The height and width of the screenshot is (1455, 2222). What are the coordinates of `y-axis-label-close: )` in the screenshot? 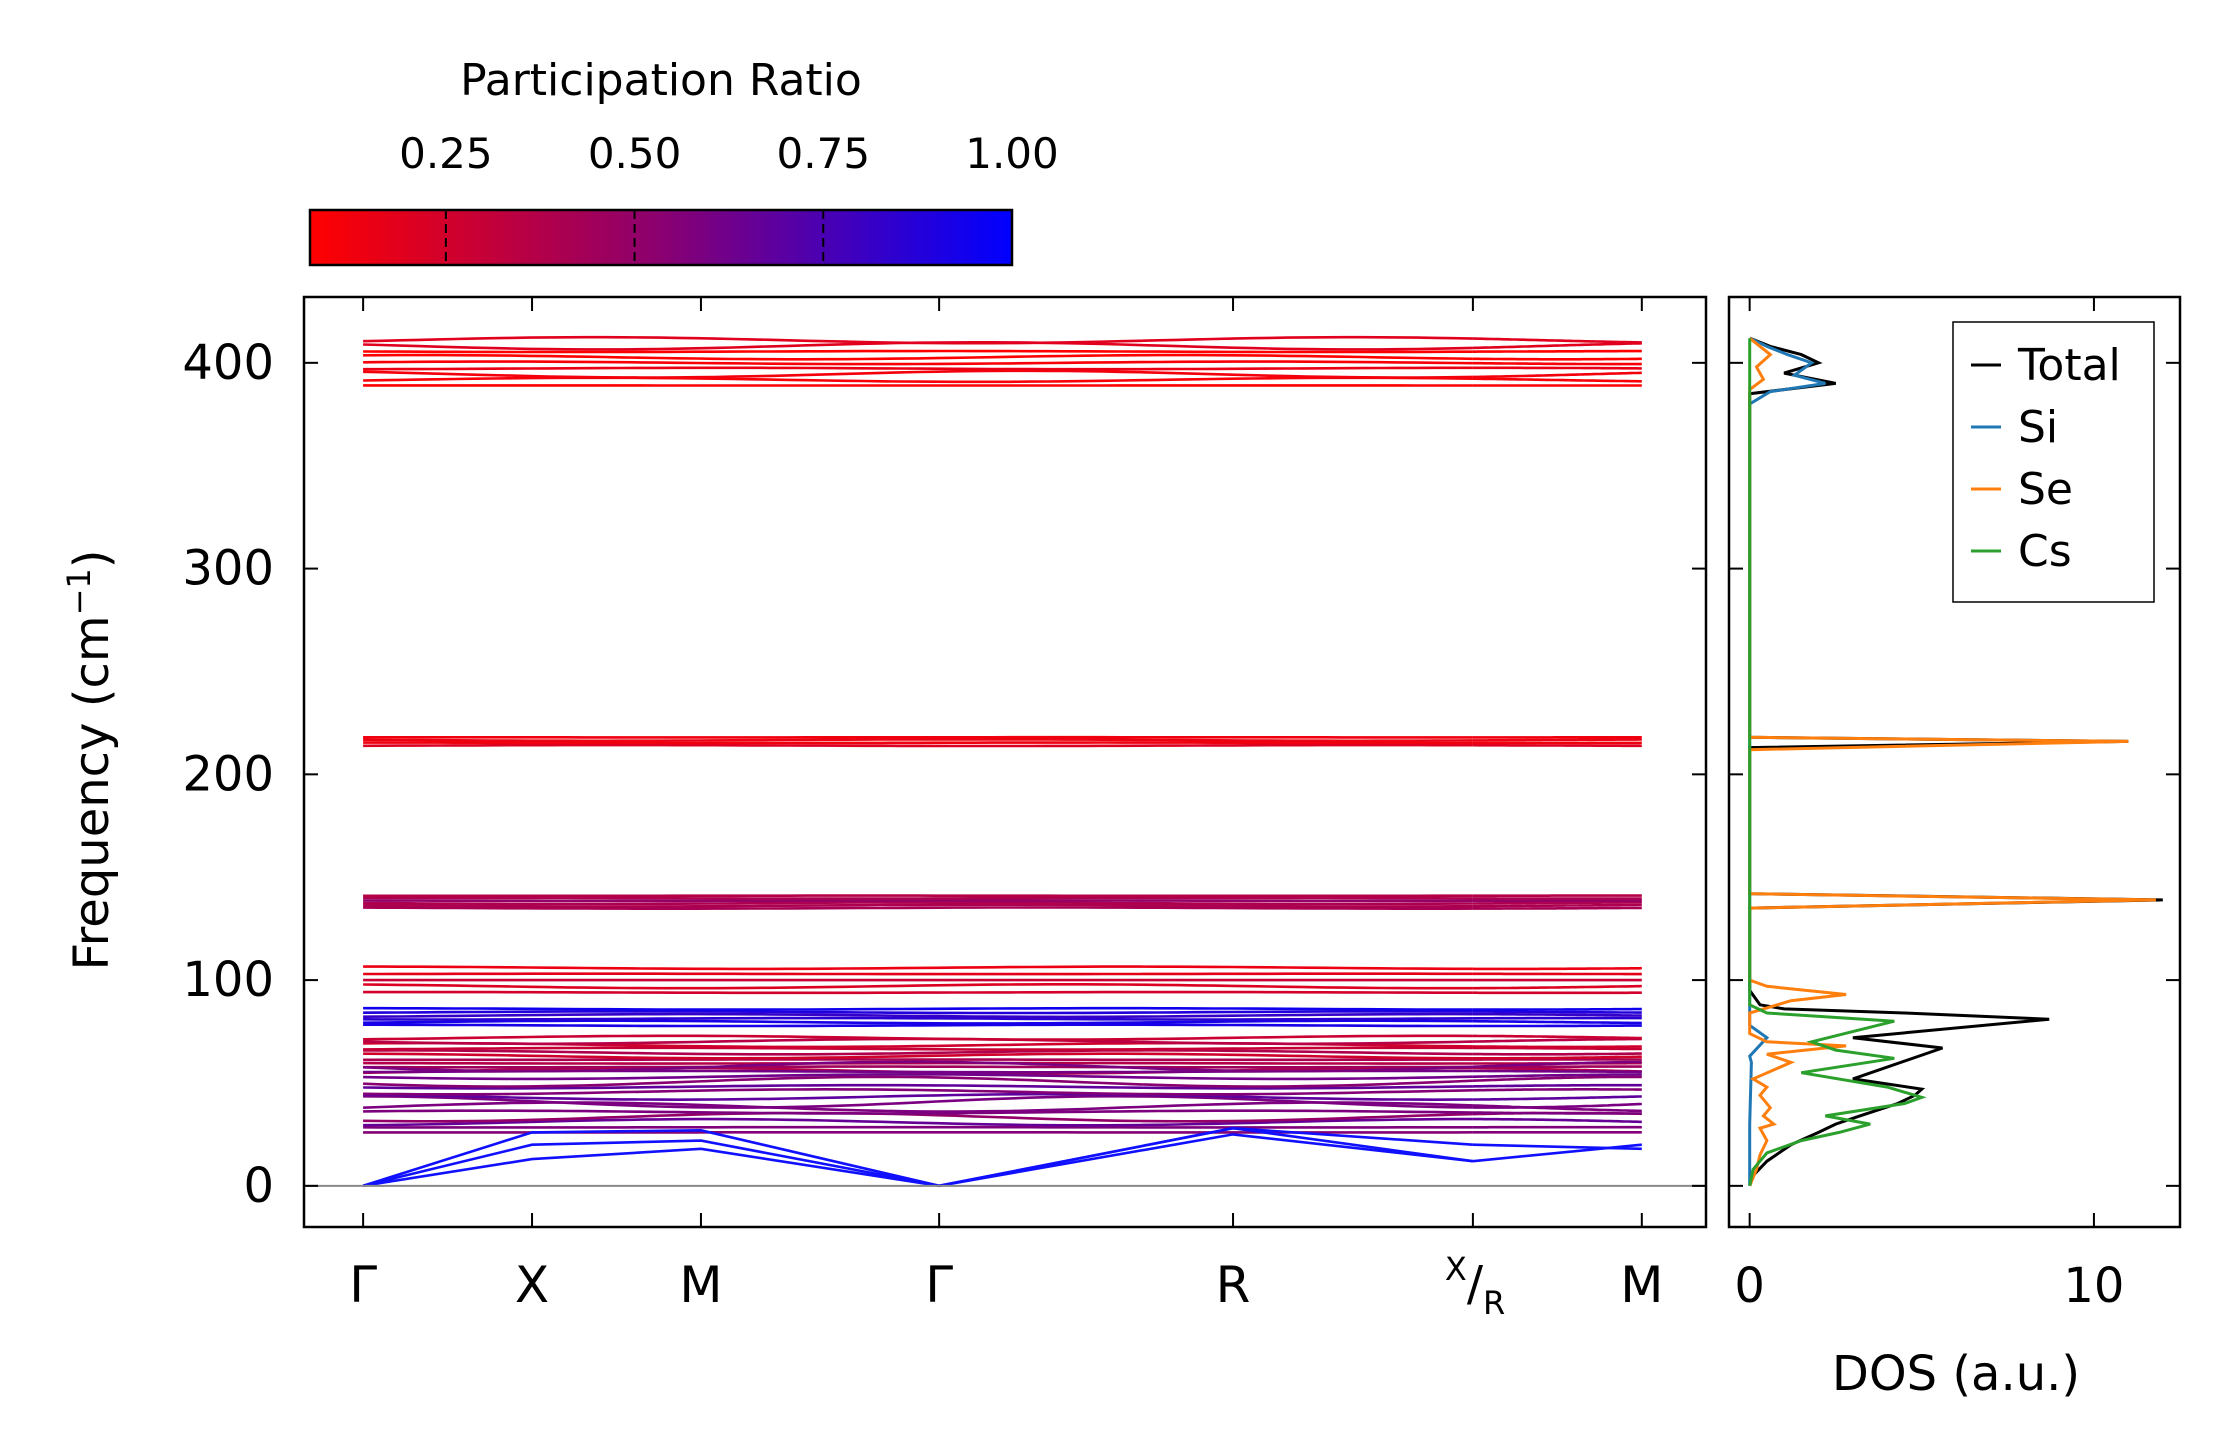 It's located at (92, 558).